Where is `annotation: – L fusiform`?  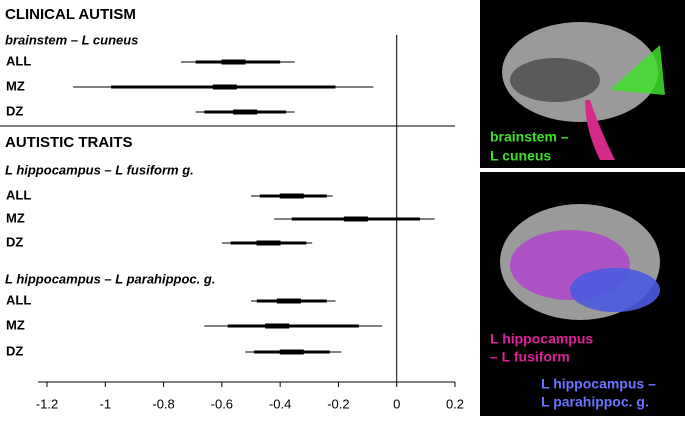
annotation: – L fusiform is located at coordinates (530, 357).